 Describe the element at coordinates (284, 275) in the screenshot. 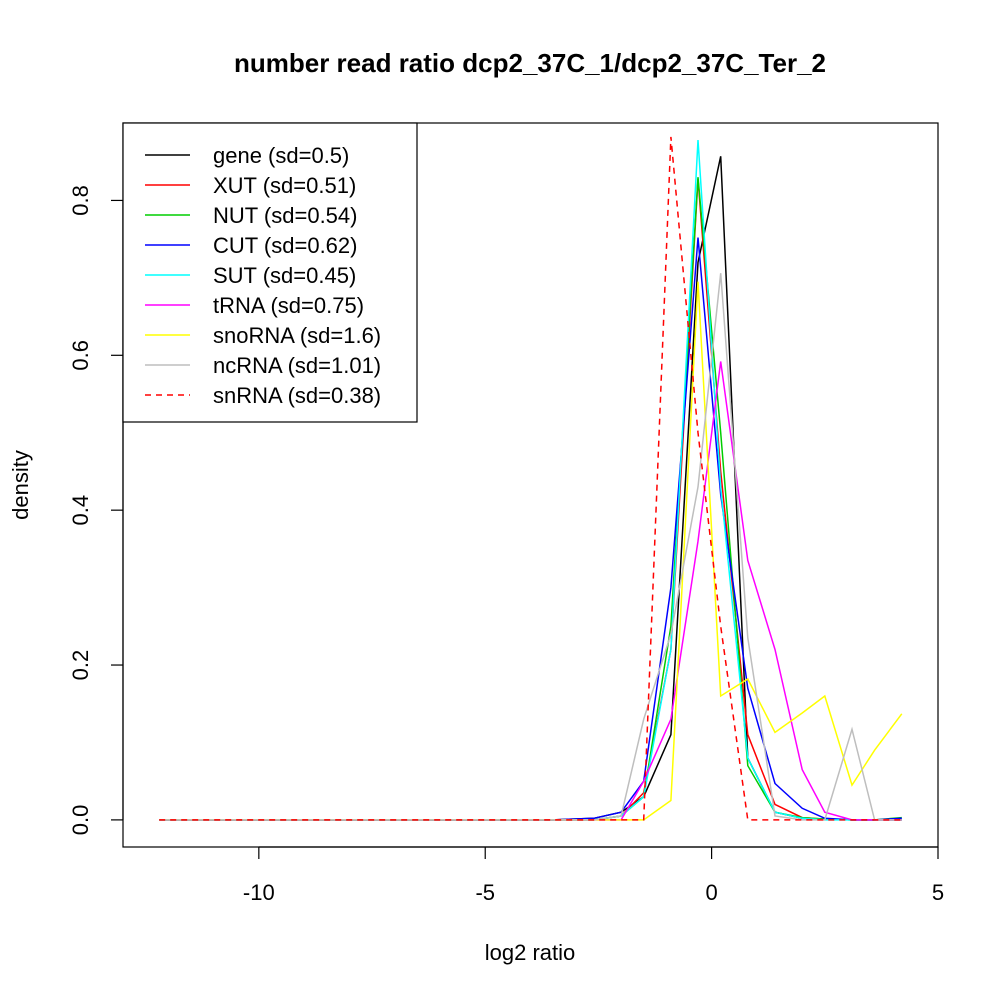

I see `legend-label: SUT (sd=0.45)` at that location.